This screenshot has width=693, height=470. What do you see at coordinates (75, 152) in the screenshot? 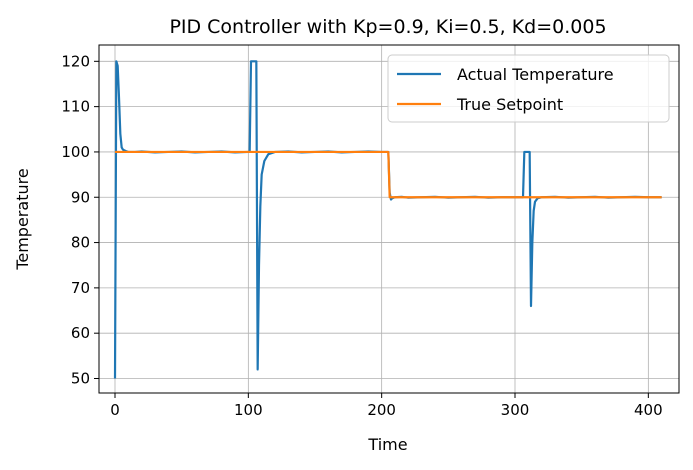
I see `y-tick-label: 100` at bounding box center [75, 152].